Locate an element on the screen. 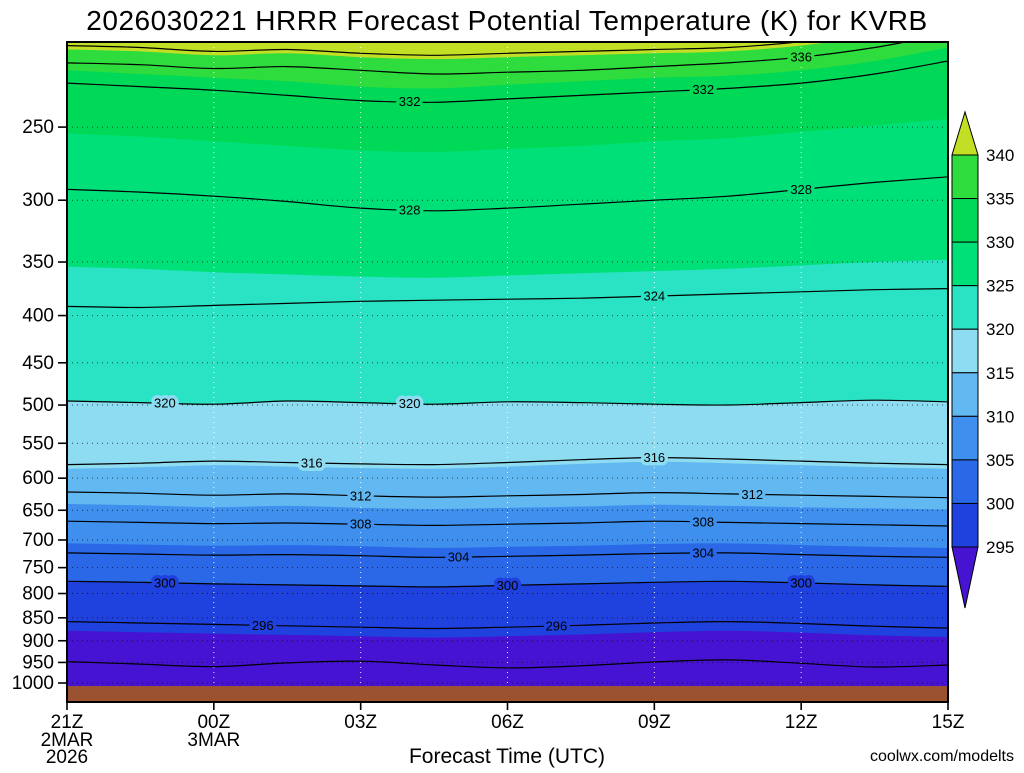 This screenshot has width=1024, height=773. date-label: 2MAR is located at coordinates (67, 740).